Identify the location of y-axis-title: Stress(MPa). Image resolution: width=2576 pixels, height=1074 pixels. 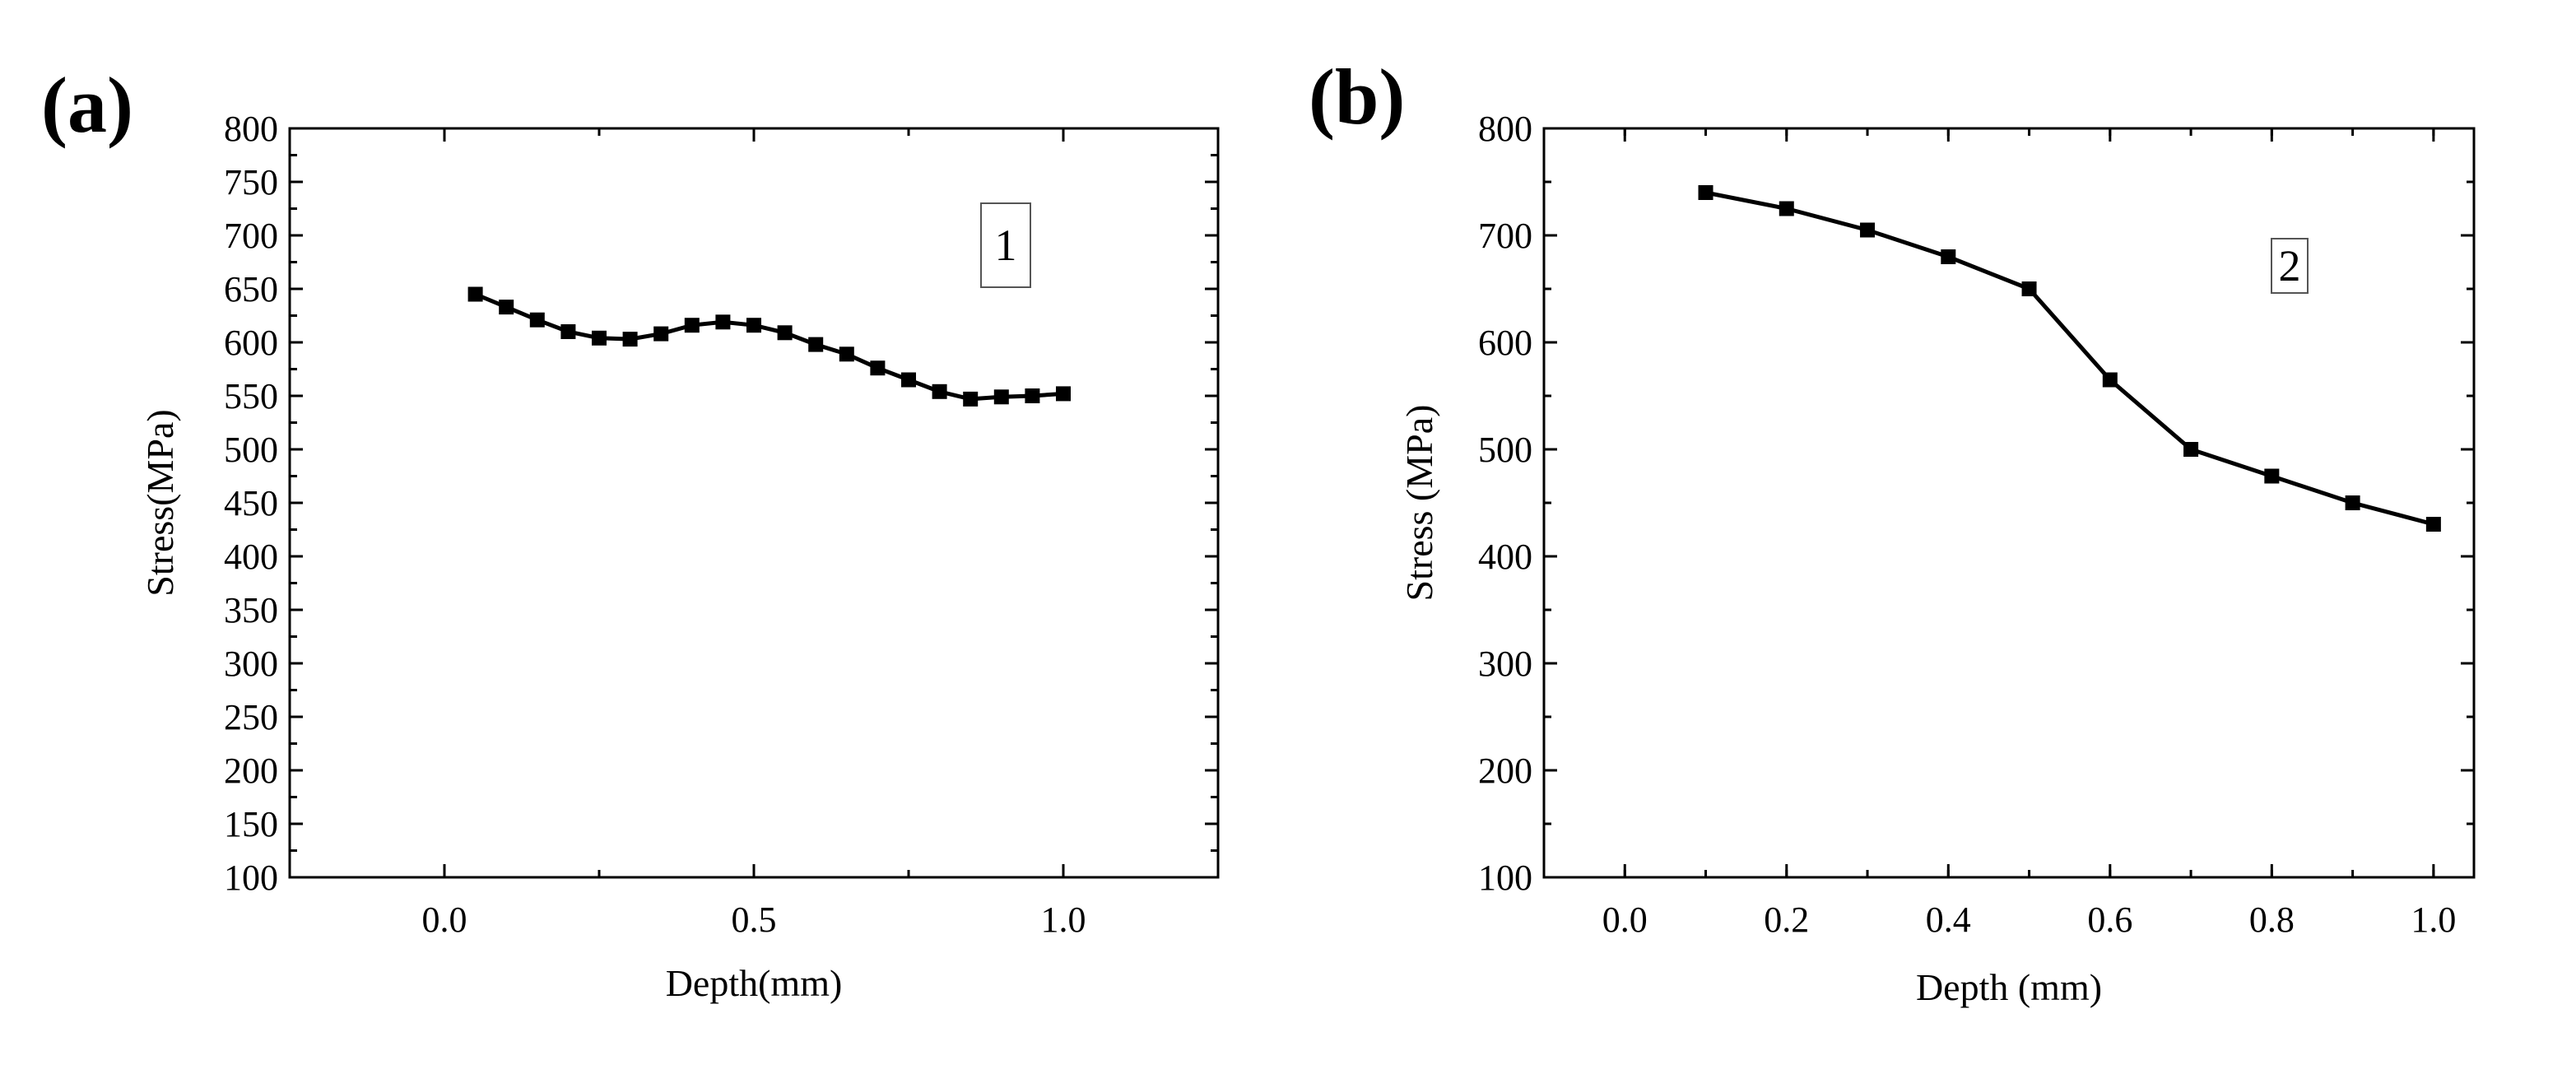
(160, 502).